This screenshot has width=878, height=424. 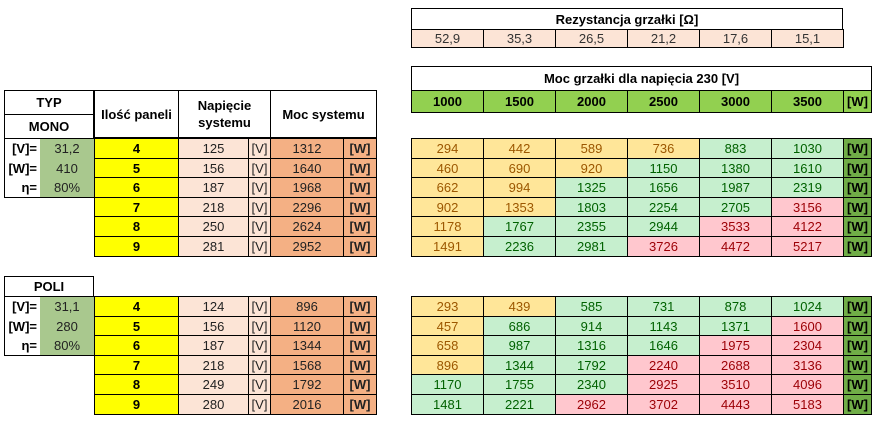 I want to click on resistance-value: 21,2, so click(x=663, y=38).